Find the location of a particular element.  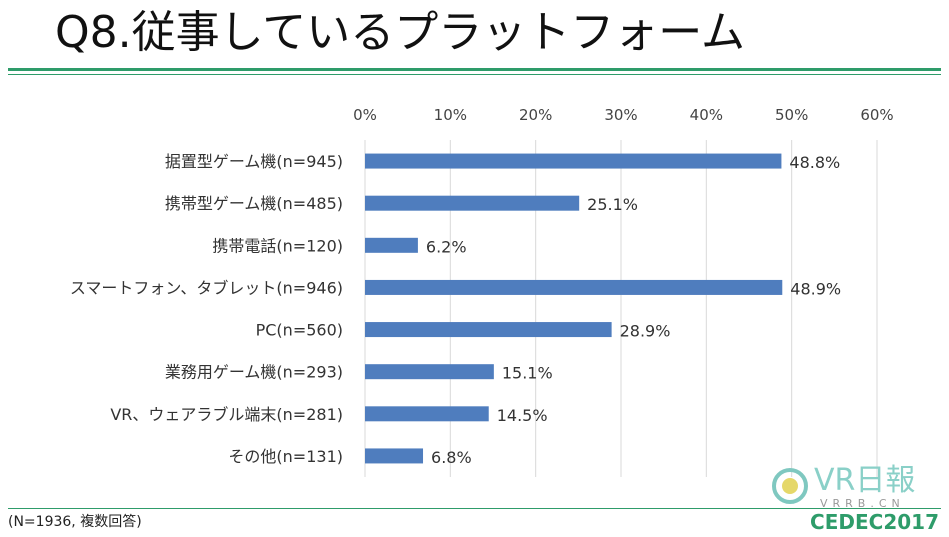

category-label: 据置型ゲーム機(n=945) is located at coordinates (254, 161).